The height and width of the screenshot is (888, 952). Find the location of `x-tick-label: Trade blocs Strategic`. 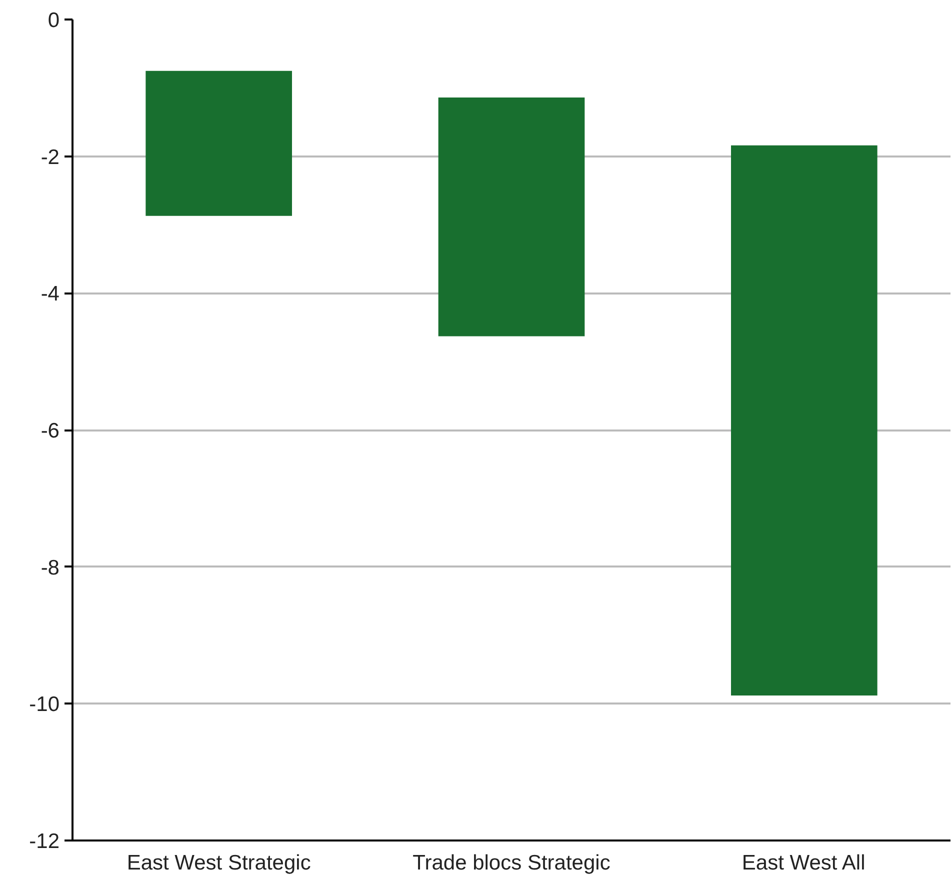

x-tick-label: Trade blocs Strategic is located at coordinates (511, 863).